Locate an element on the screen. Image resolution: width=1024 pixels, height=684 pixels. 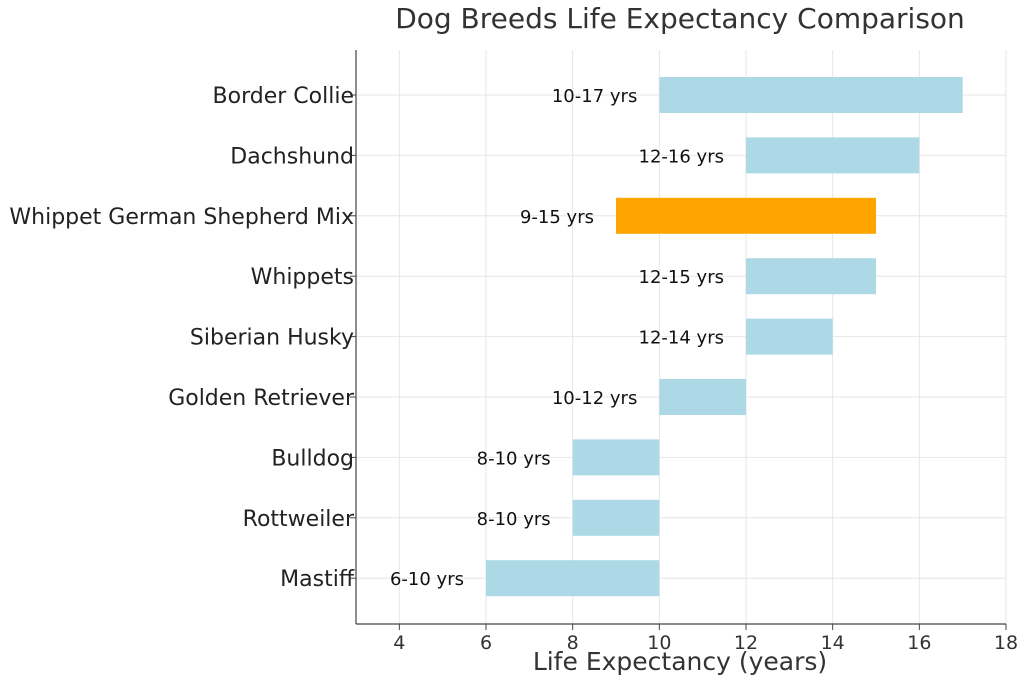
data-label: 6-10 yrs is located at coordinates (427, 579).